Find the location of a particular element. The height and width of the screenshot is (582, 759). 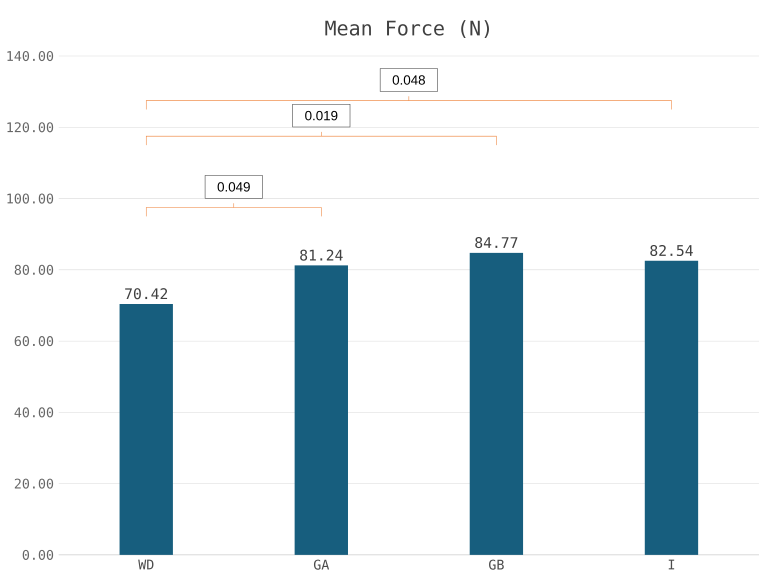

x-tick-label: WD is located at coordinates (146, 565).